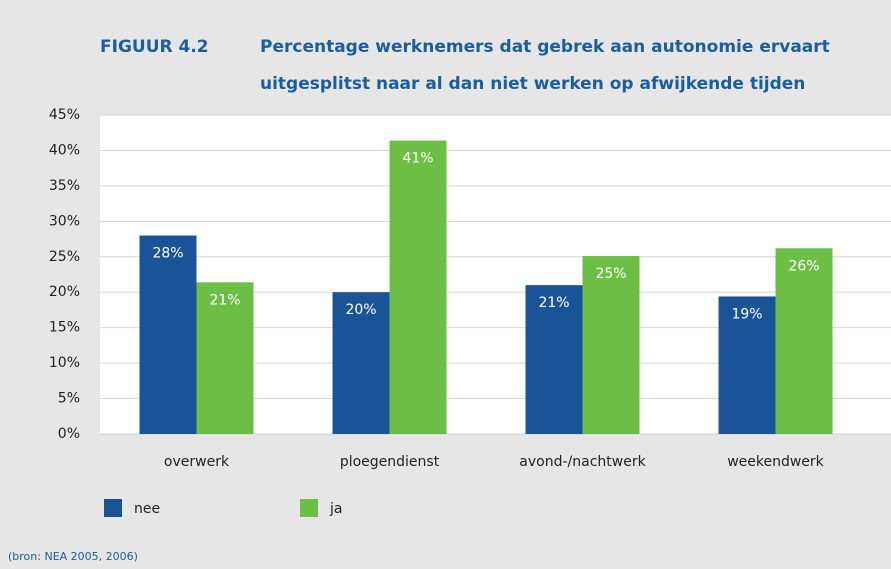 The height and width of the screenshot is (569, 891). What do you see at coordinates (803, 266) in the screenshot?
I see `data-label: 26%` at bounding box center [803, 266].